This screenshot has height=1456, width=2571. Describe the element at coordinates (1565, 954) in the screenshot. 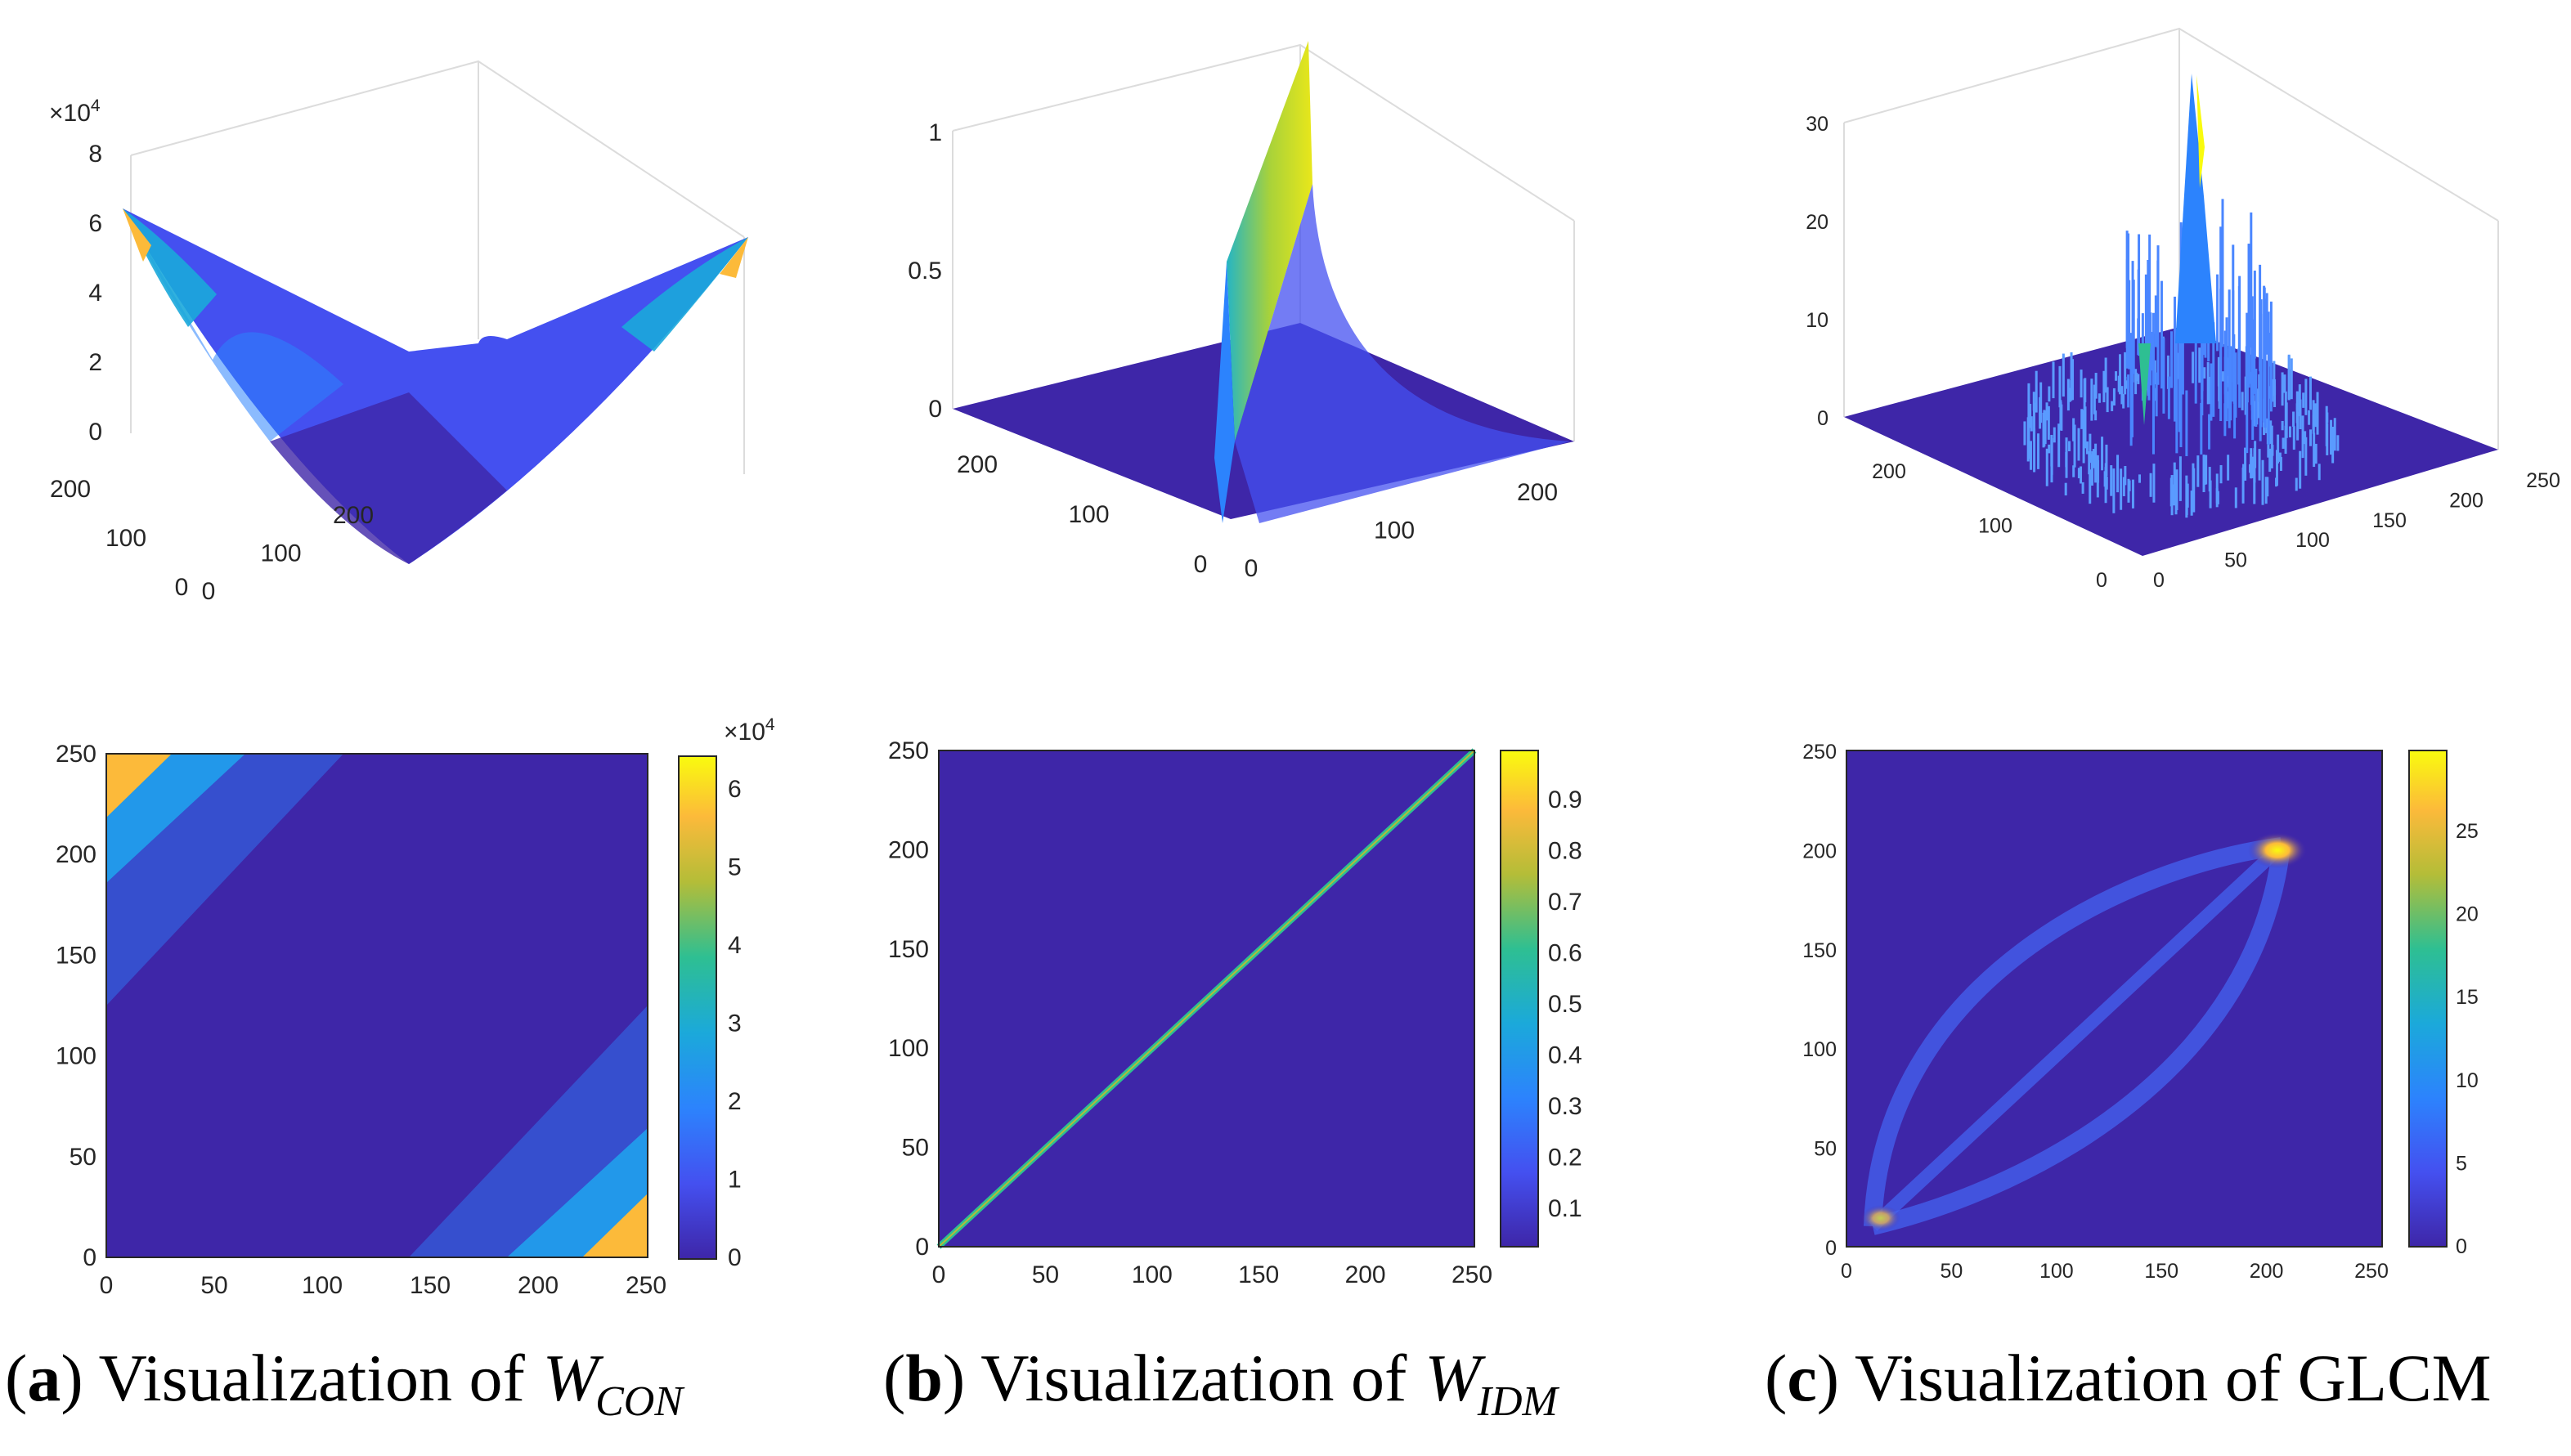

I see `cbar-b-tick: 0.6` at that location.